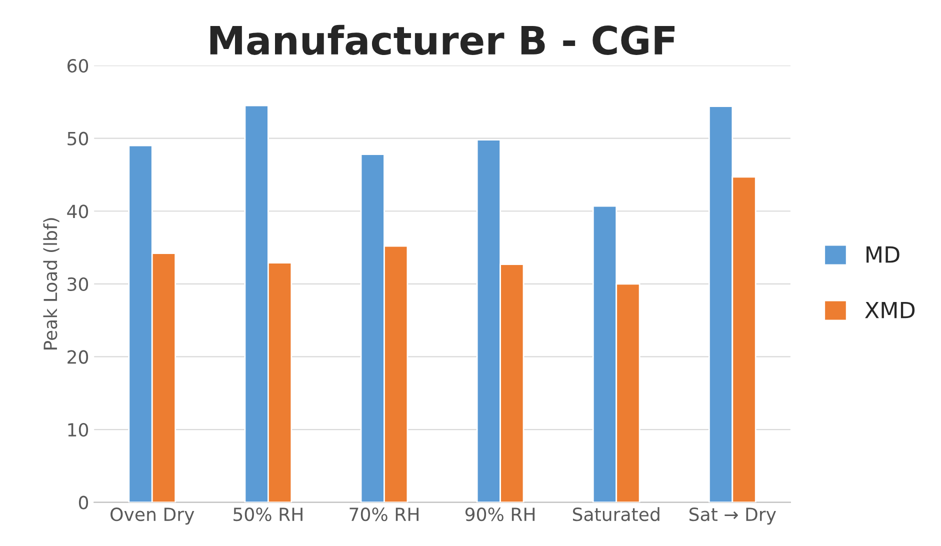 This screenshot has width=941, height=546. Describe the element at coordinates (442, 39) in the screenshot. I see `chart-title: Manufacturer B - CGF` at that location.